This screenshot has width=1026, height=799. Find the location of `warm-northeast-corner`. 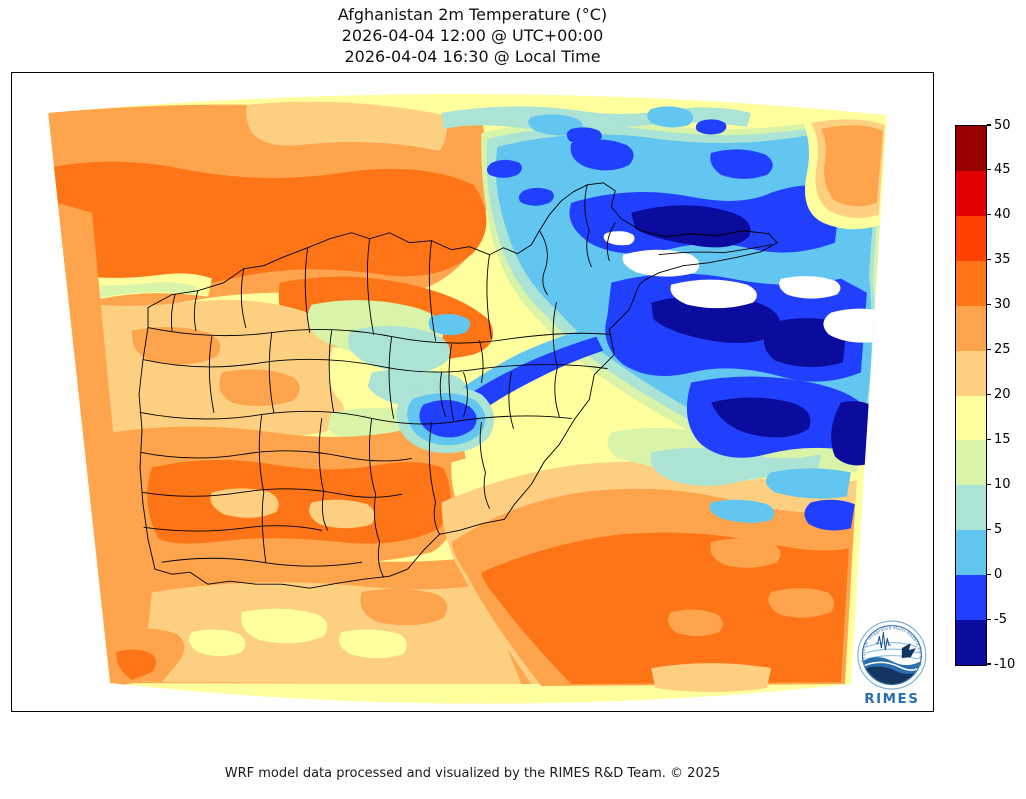

warm-northeast-corner is located at coordinates (851, 166).